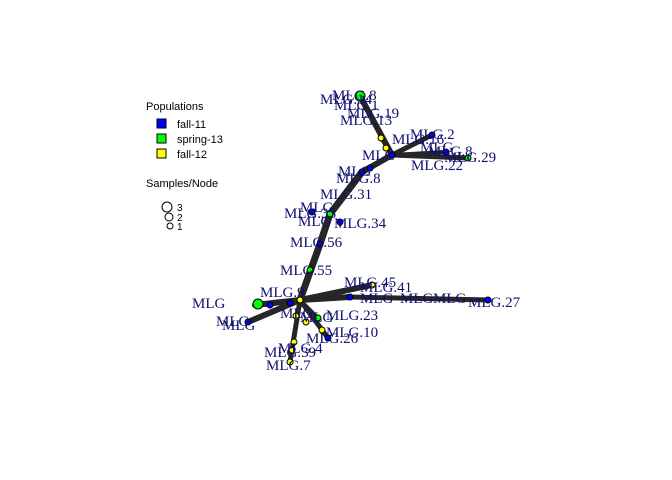 Image resolution: width=672 pixels, height=480 pixels. What do you see at coordinates (386, 288) in the screenshot?
I see `node-label: MLG.41` at bounding box center [386, 288].